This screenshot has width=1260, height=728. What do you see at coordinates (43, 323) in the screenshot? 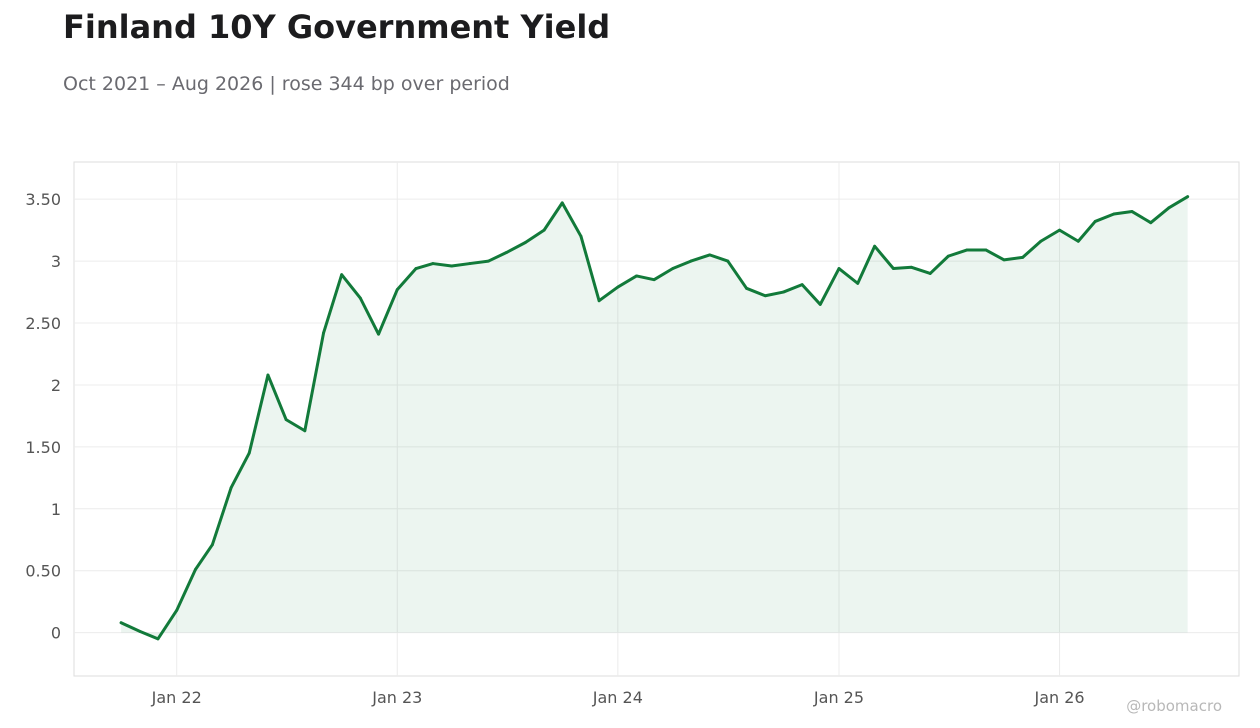
I see `y-tick-label: 2.50` at bounding box center [43, 323].